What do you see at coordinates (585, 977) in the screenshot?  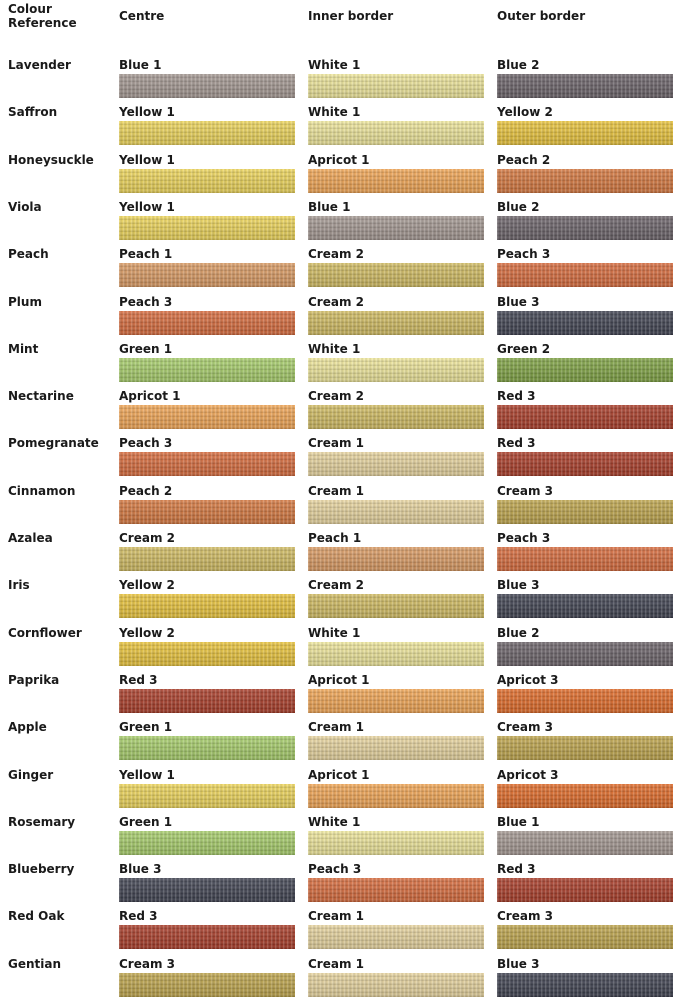 I see `outer-cell: Blue 3` at bounding box center [585, 977].